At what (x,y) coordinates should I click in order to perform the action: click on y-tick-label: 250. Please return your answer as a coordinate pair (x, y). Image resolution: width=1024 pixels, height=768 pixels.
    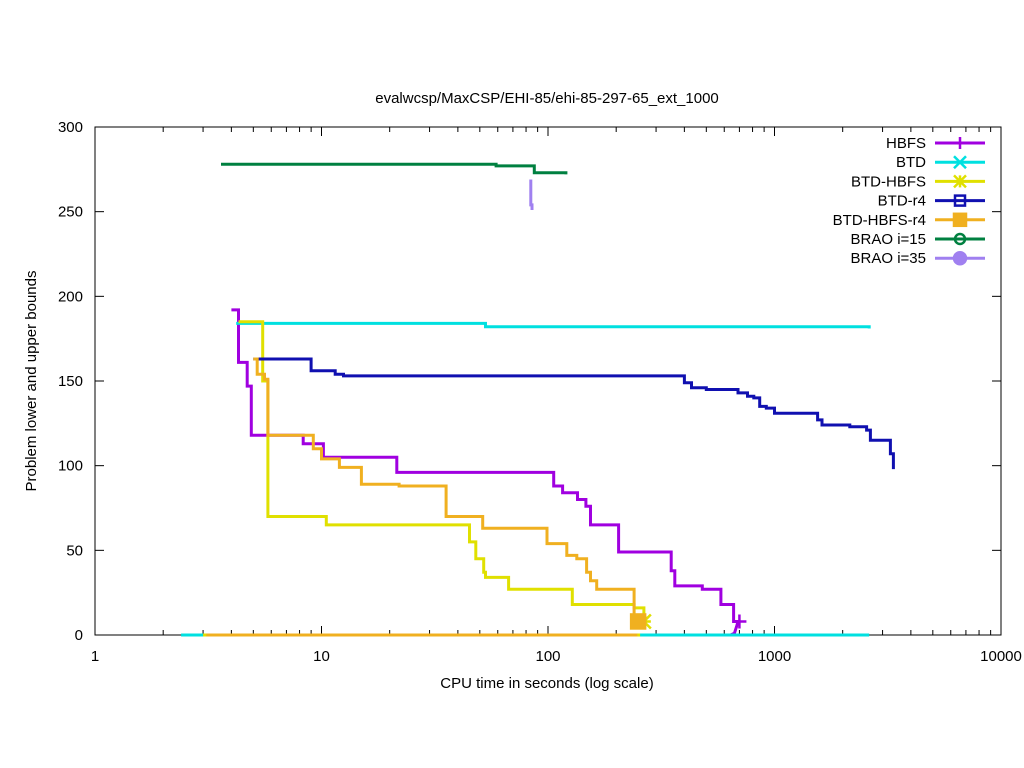
    Looking at the image, I should click on (70, 212).